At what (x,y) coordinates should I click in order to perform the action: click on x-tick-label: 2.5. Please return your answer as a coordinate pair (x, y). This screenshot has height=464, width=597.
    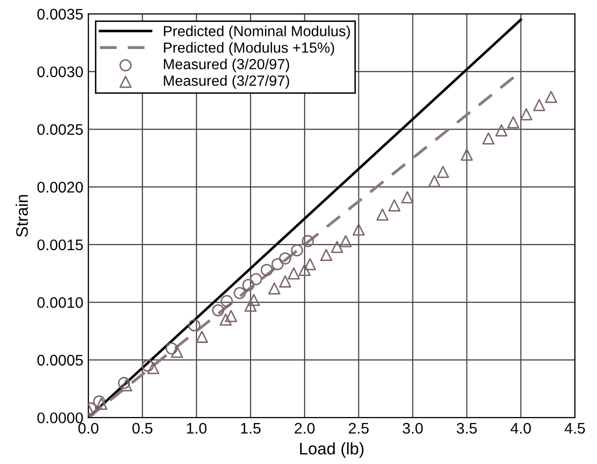
    Looking at the image, I should click on (358, 428).